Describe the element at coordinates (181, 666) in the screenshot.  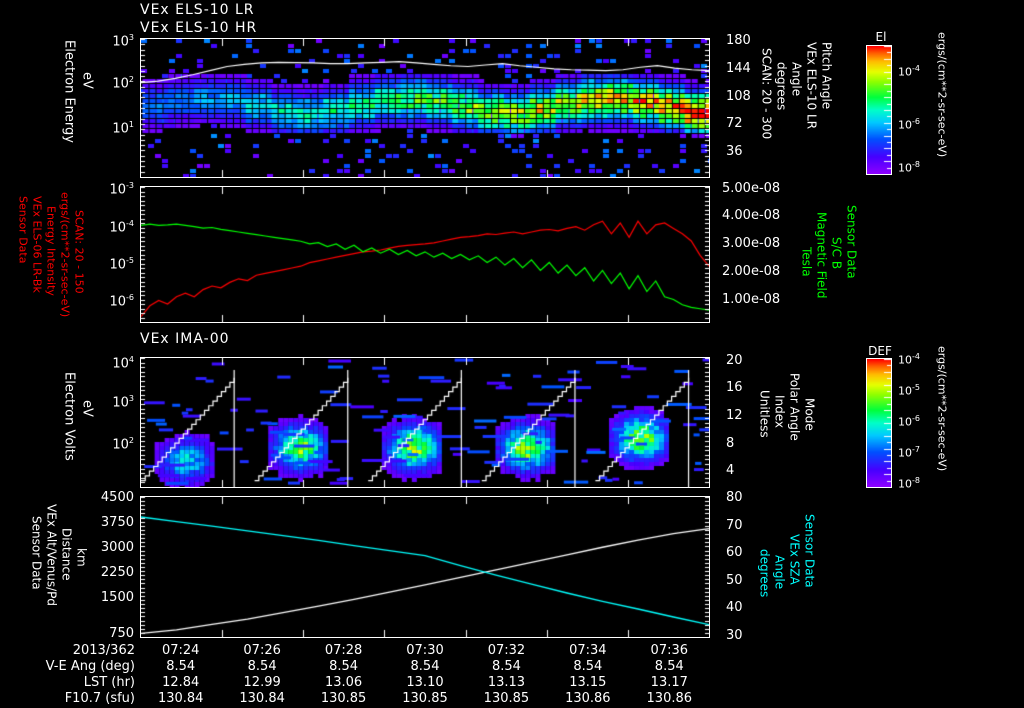
I see `xaxis-ve-ang-0: 8.54` at that location.